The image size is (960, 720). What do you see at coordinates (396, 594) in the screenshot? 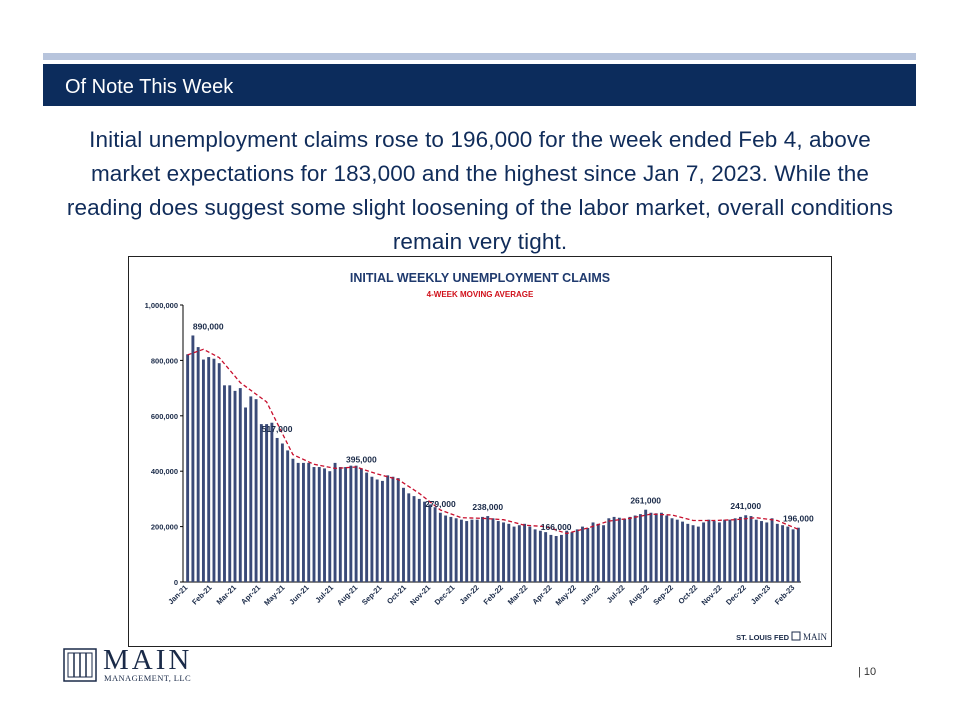
I see `x-tick-label: Oct-21` at bounding box center [396, 594].